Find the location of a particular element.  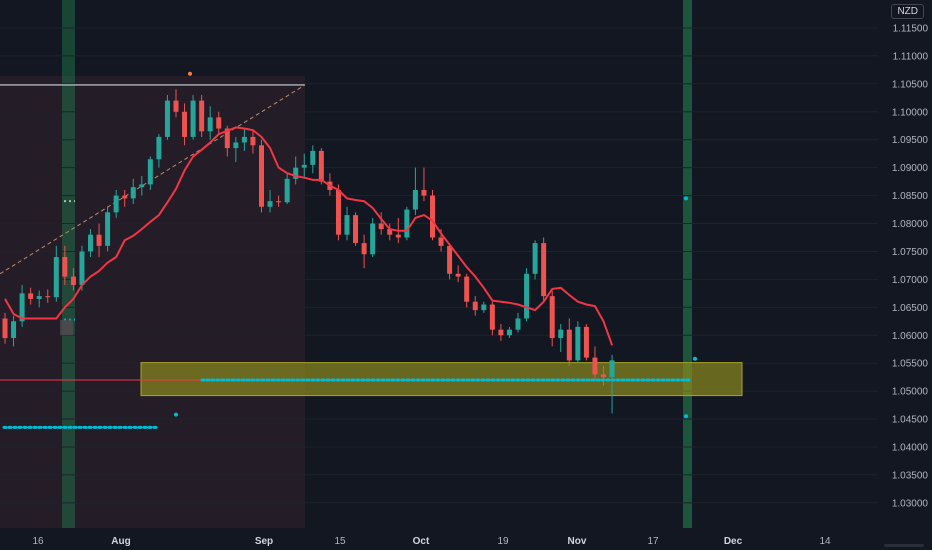

scale-handle-icon is located at coordinates (904, 543).